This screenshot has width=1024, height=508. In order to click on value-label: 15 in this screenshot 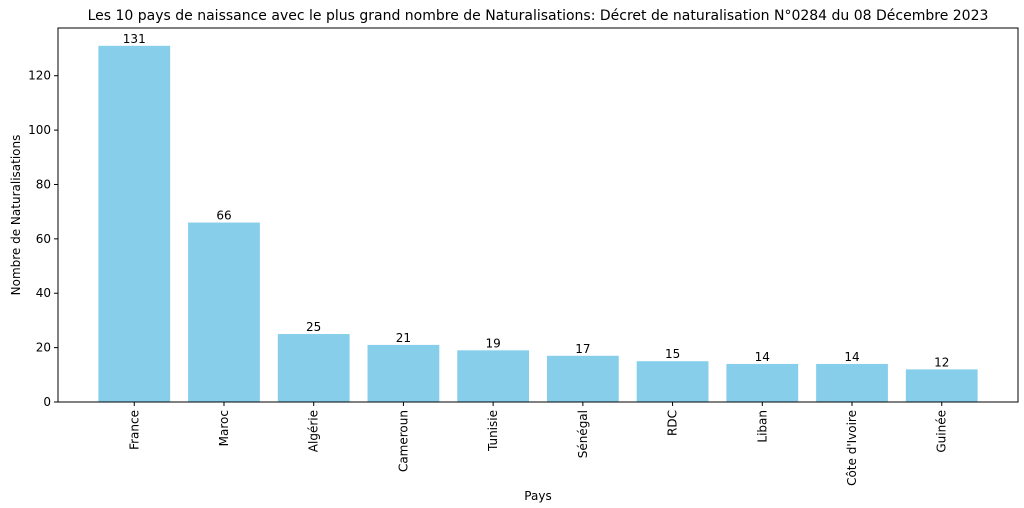, I will do `click(672, 354)`.